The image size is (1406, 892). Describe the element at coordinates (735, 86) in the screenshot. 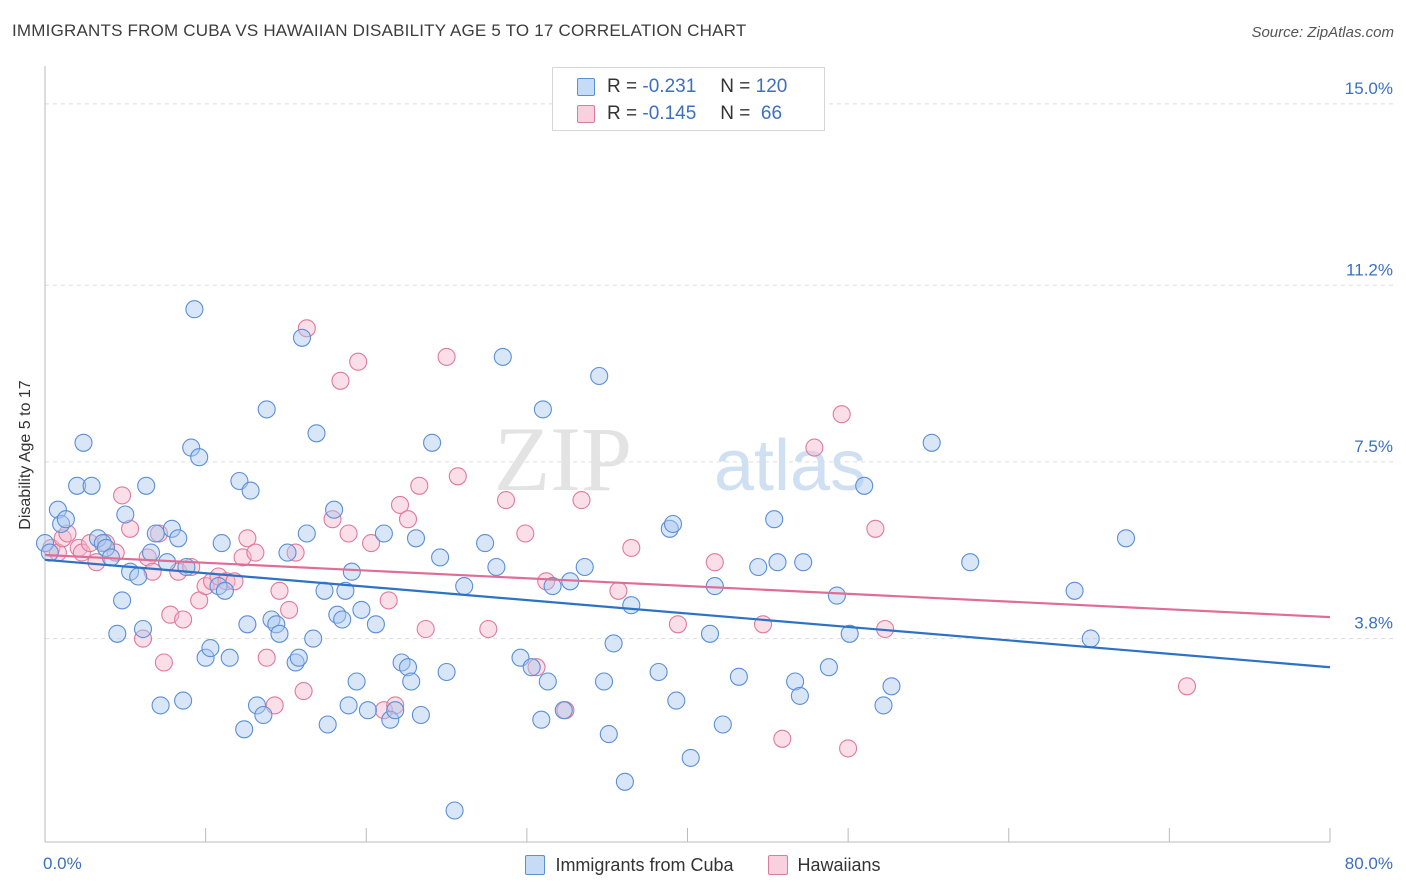

I see `n-label: N =` at that location.